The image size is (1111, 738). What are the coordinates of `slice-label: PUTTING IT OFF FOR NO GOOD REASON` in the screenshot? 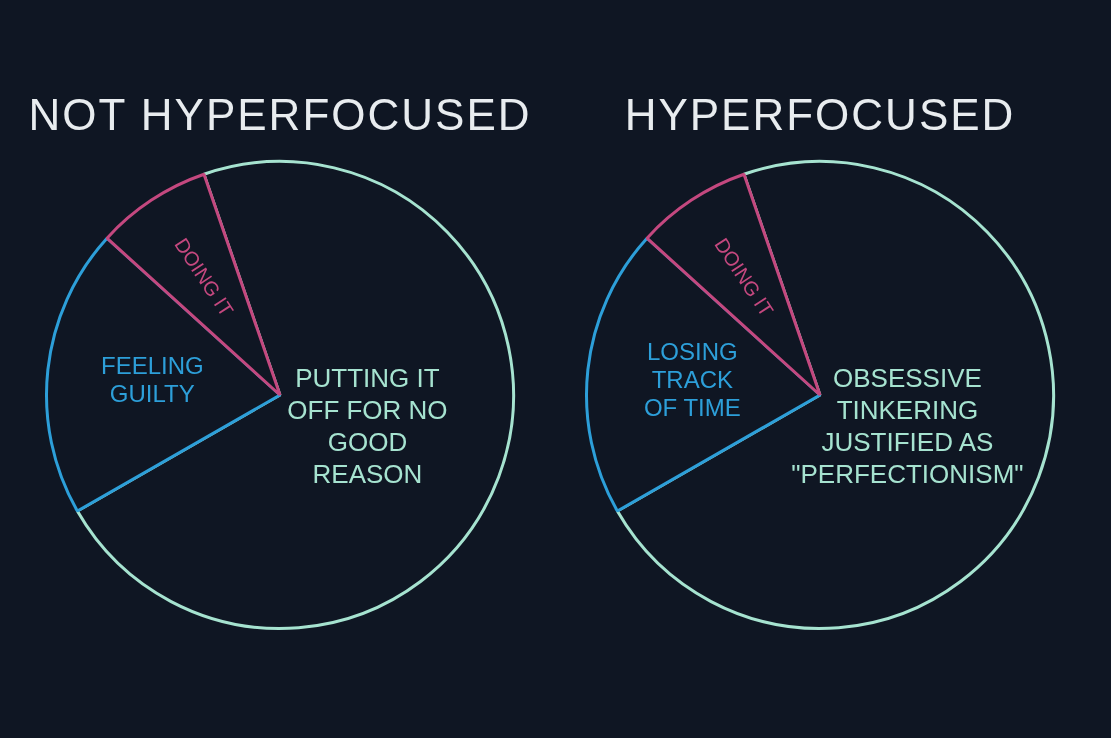 It's located at (367, 426).